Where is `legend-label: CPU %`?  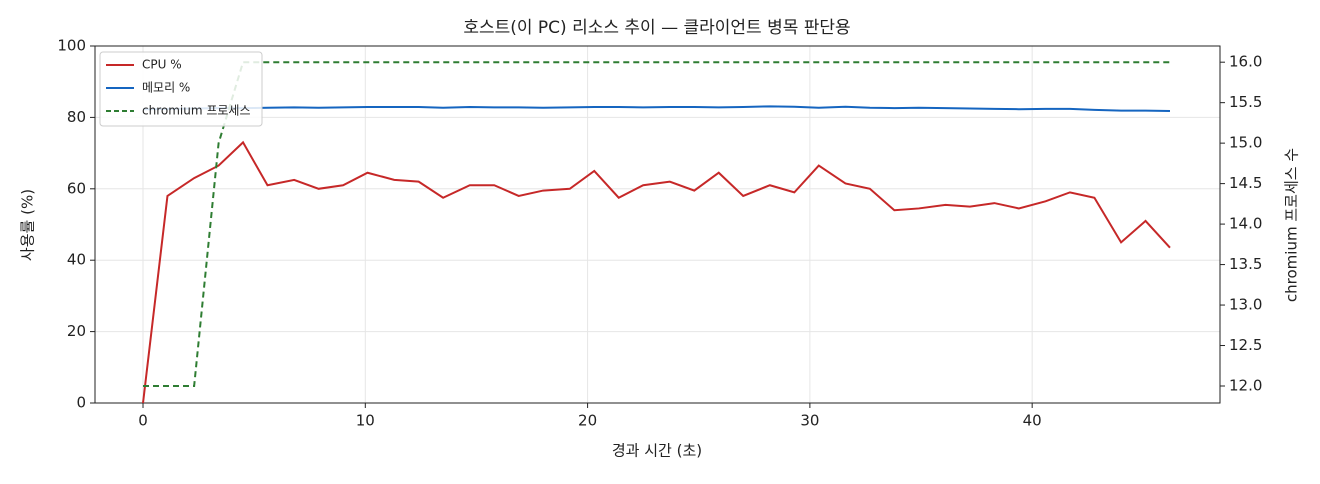 legend-label: CPU % is located at coordinates (162, 65).